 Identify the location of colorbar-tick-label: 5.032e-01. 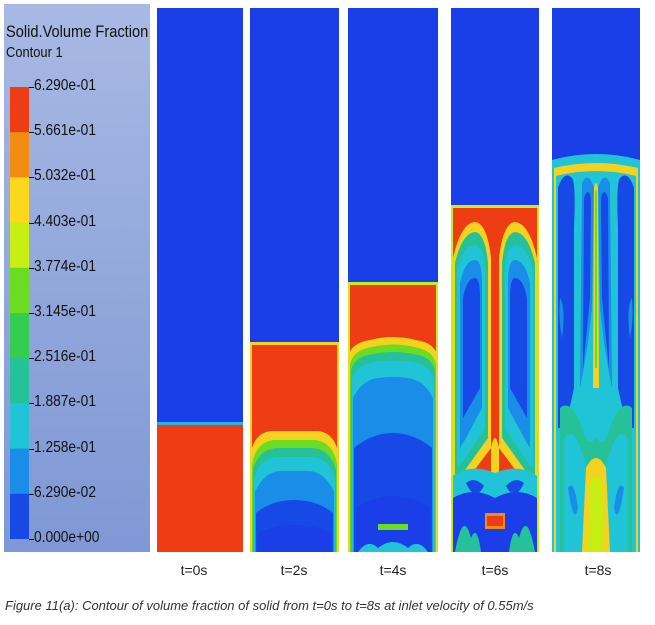
(65, 176).